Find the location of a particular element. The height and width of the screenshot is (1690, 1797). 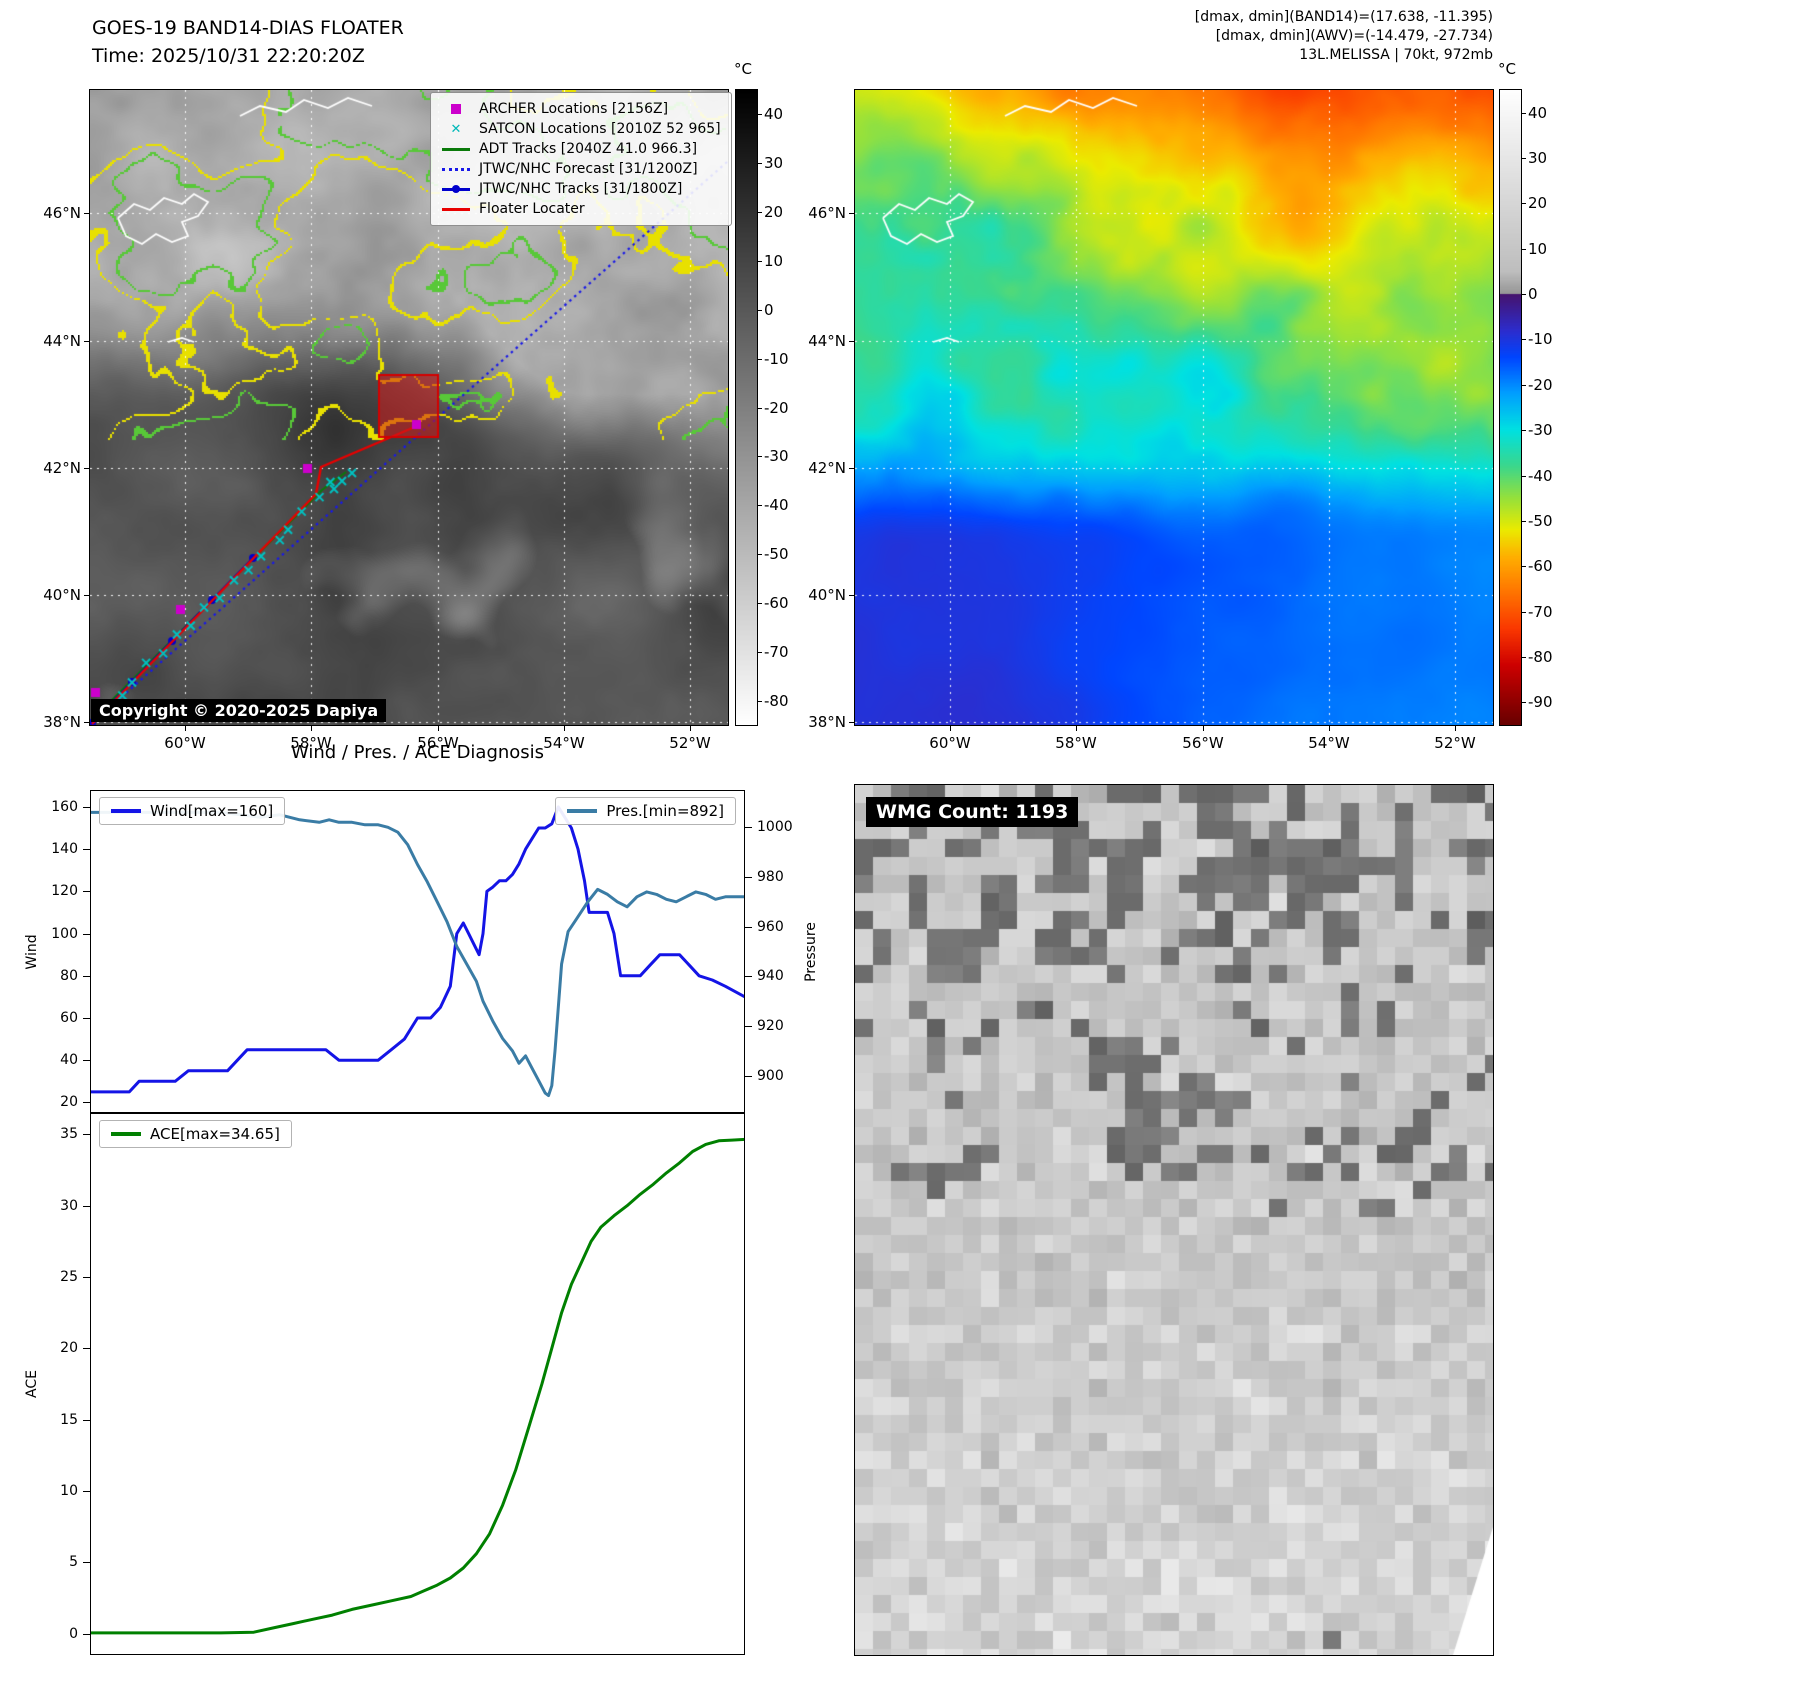

lon-tick-label: 58°W is located at coordinates (311, 743).